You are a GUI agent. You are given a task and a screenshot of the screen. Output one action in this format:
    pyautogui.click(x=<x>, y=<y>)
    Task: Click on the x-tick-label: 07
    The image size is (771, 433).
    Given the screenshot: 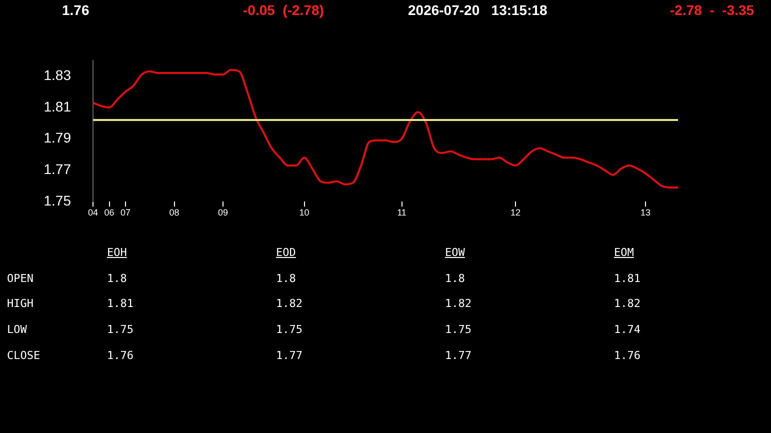 What is the action you would take?
    pyautogui.click(x=125, y=212)
    